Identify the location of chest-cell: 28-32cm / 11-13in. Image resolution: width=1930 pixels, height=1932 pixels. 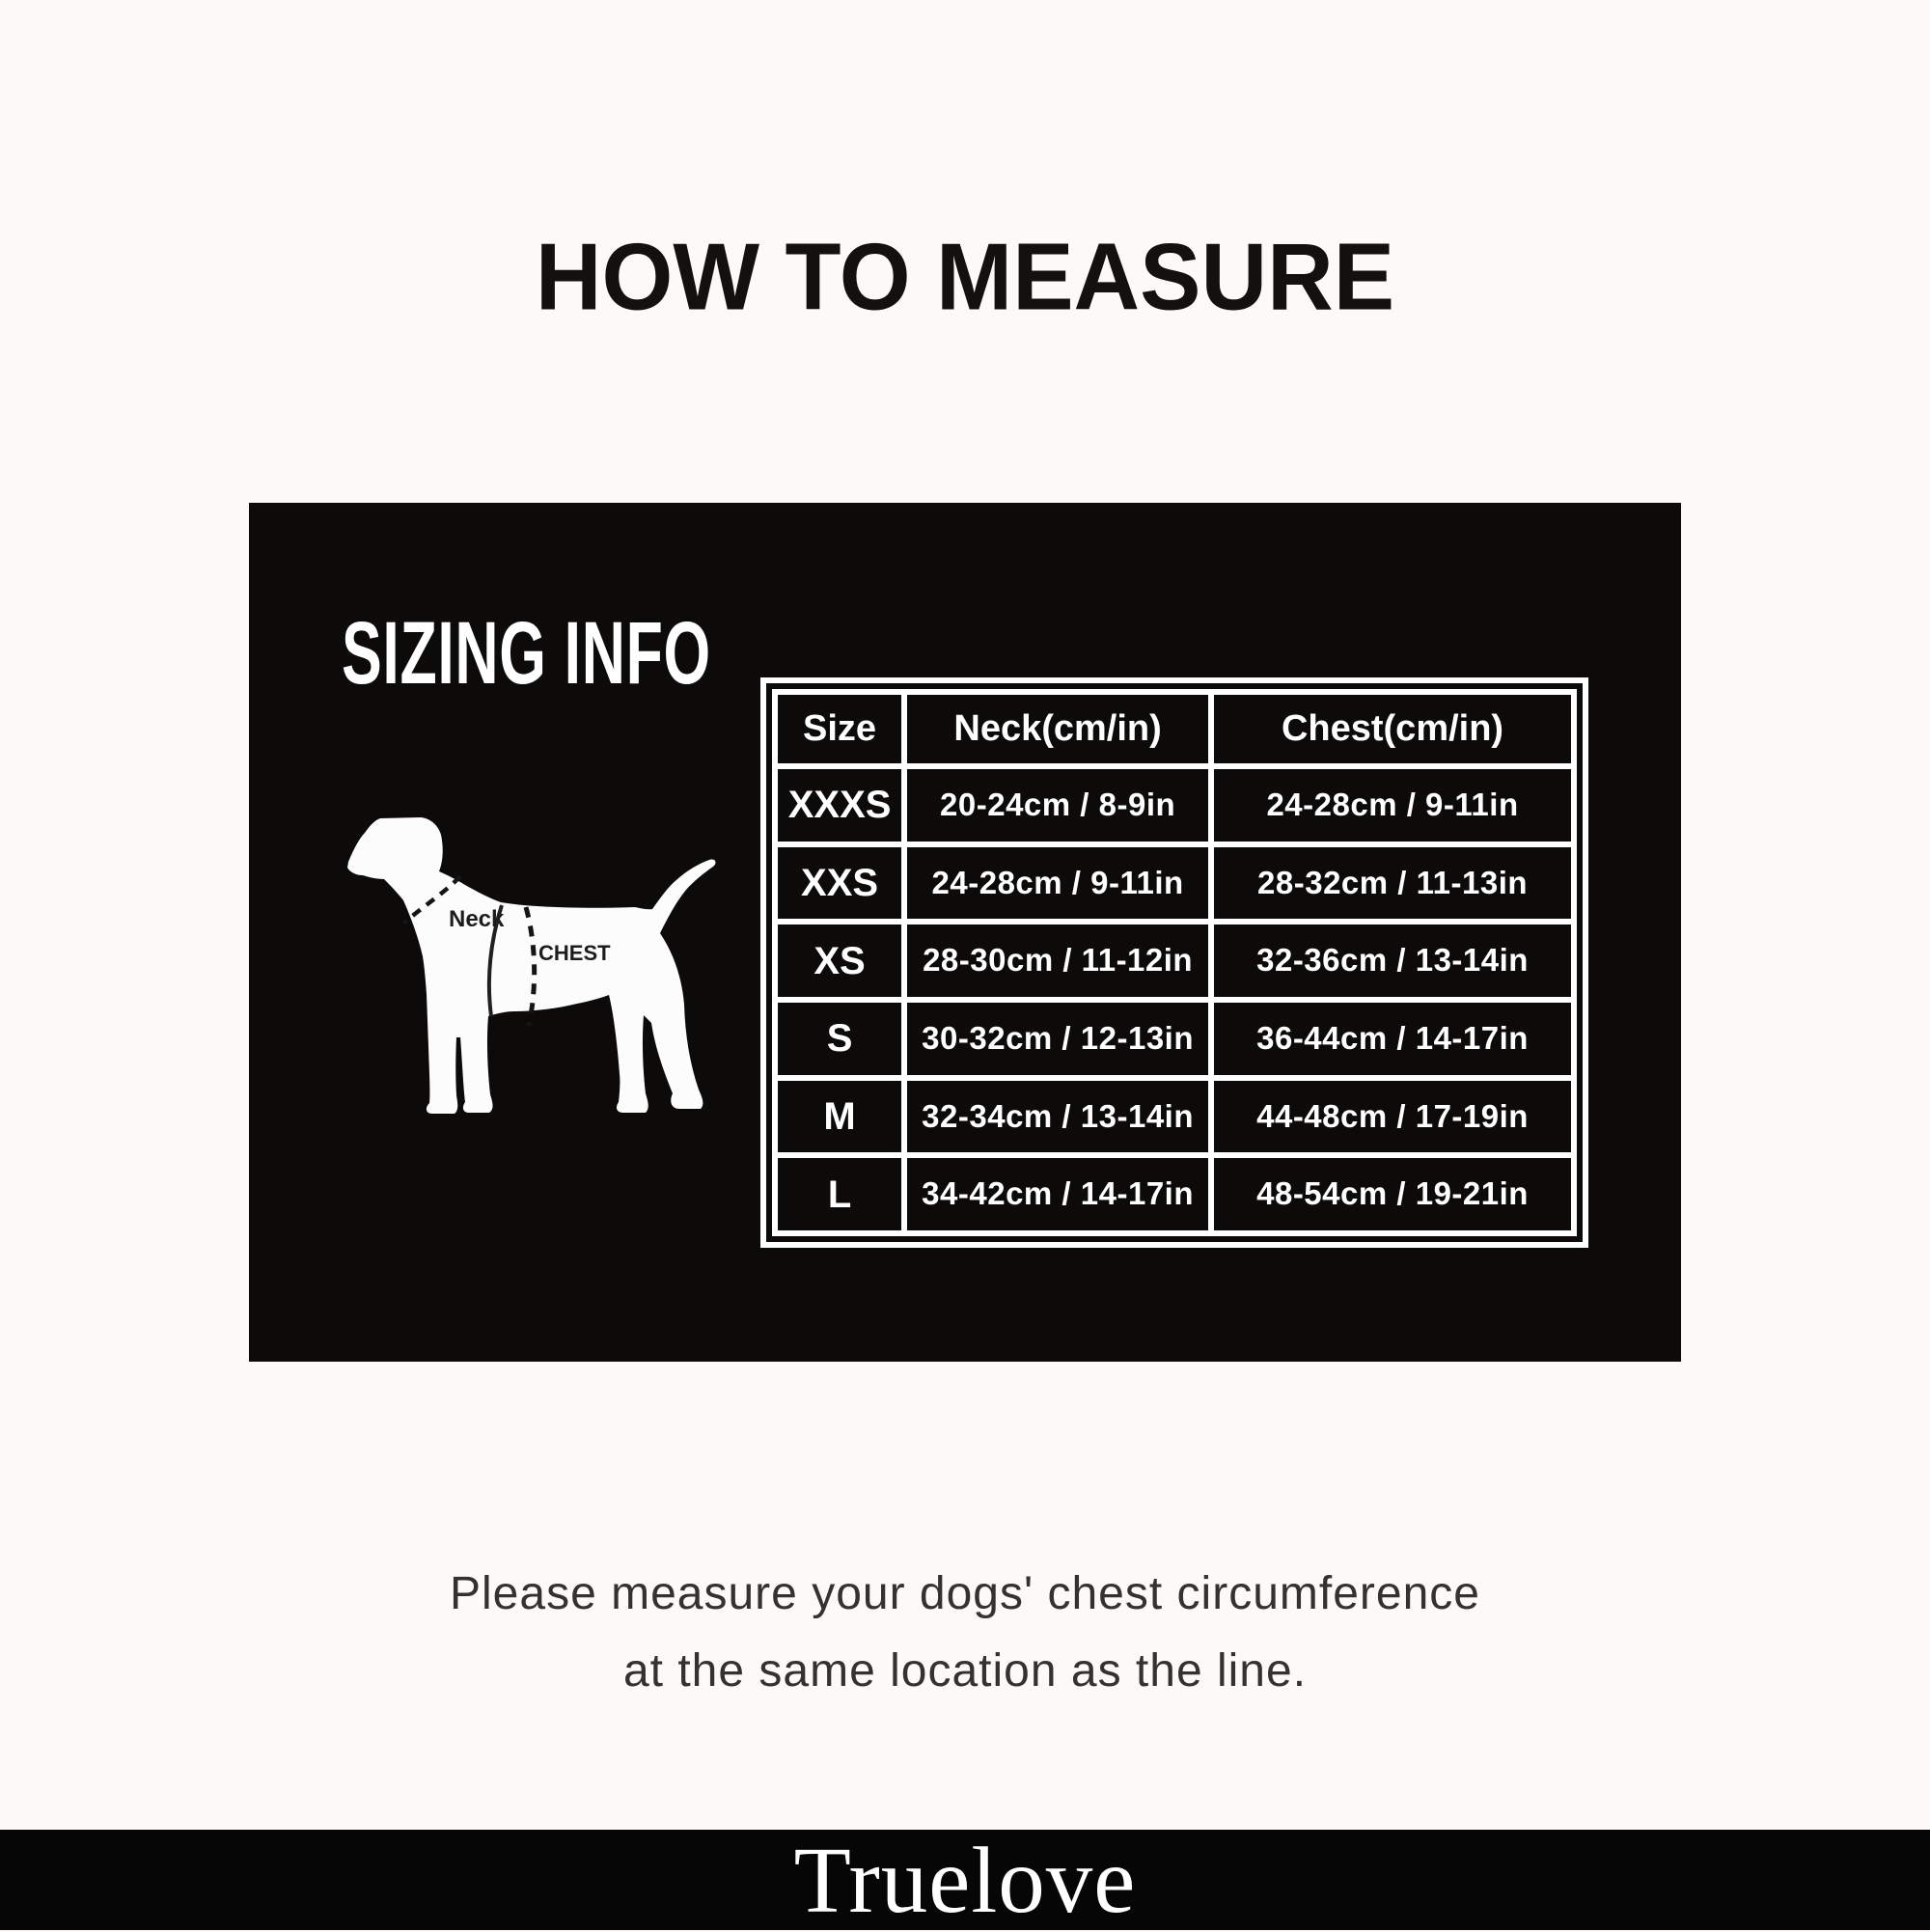
(1392, 883).